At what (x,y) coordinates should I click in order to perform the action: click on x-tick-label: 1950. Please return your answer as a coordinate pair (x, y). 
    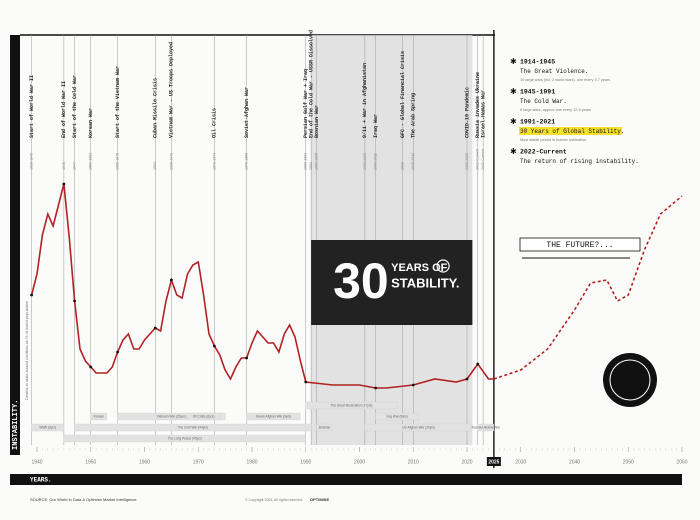
    Looking at the image, I should click on (90, 462).